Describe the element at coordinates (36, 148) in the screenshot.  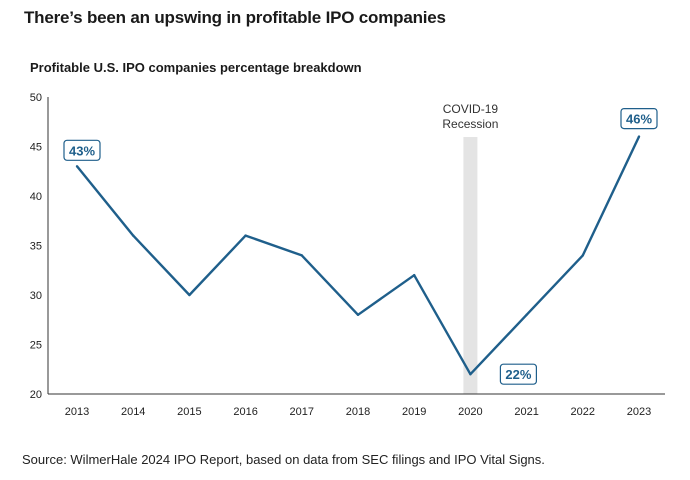
I see `y-tick-label: 45` at that location.